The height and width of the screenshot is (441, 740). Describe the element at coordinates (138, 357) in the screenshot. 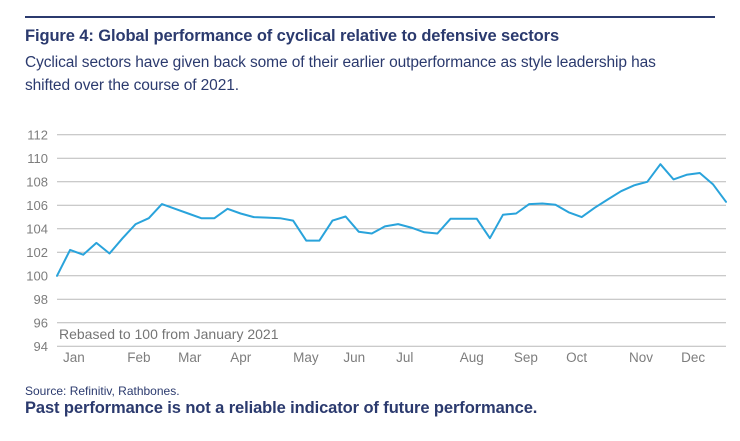

I see `x-tick-label: Feb` at that location.